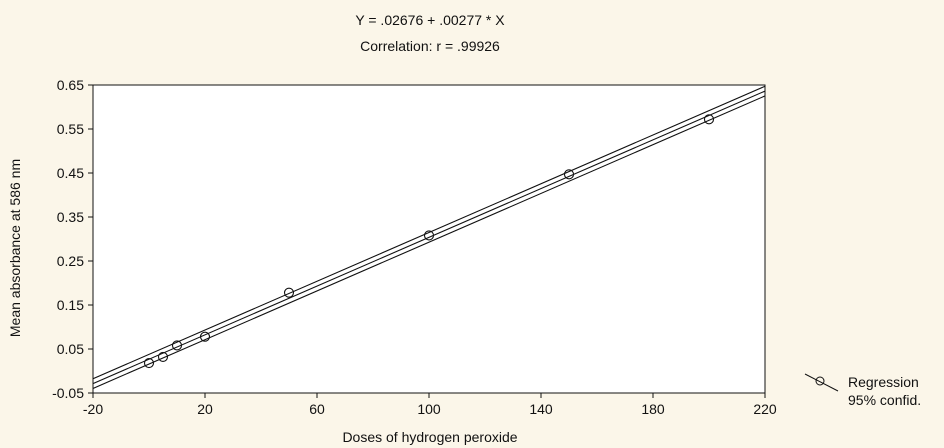  I want to click on legend-regression-marker, so click(820, 381).